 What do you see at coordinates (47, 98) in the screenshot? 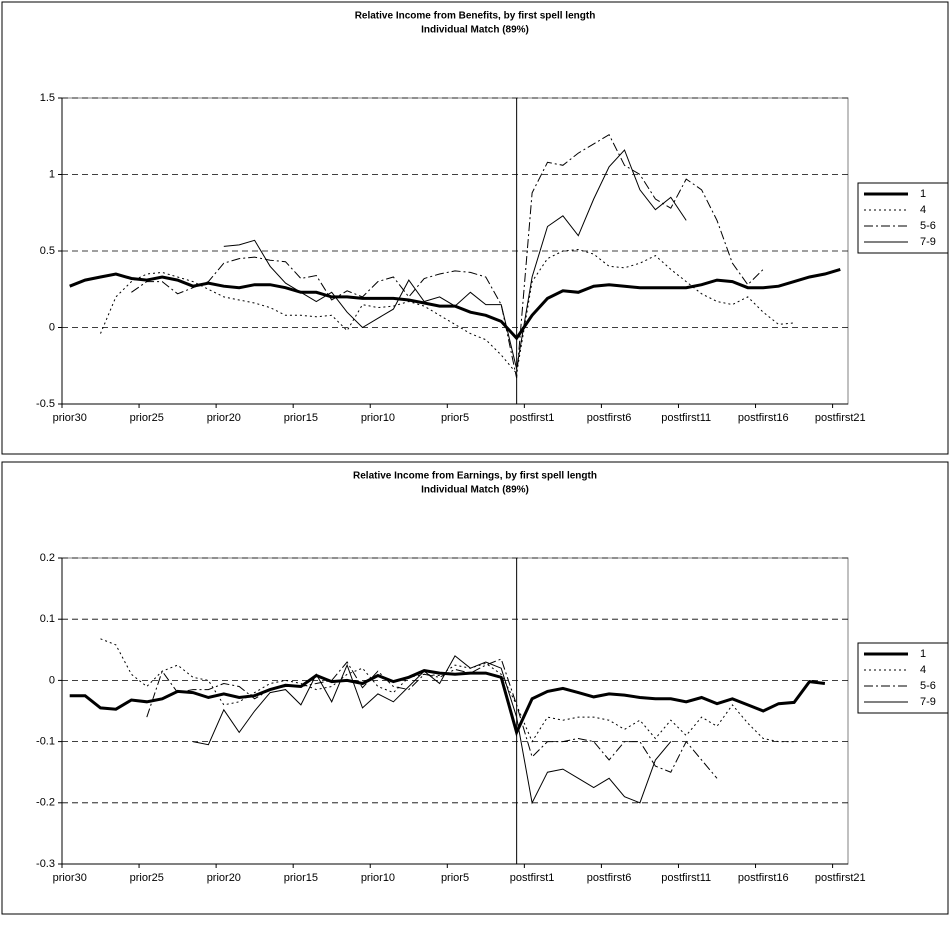
I see `y-tick-label: 1.5` at bounding box center [47, 98].